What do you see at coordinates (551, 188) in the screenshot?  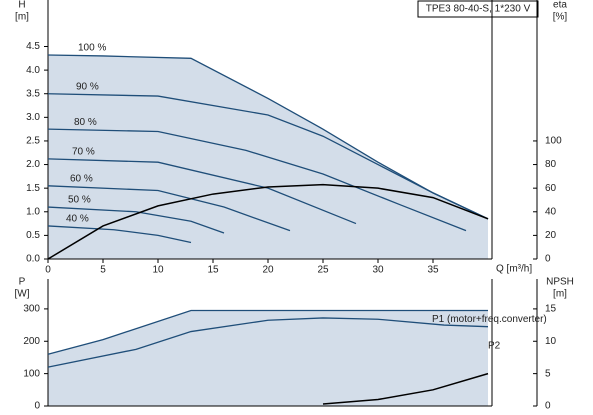 I see `y2-tick-label: 60` at bounding box center [551, 188].